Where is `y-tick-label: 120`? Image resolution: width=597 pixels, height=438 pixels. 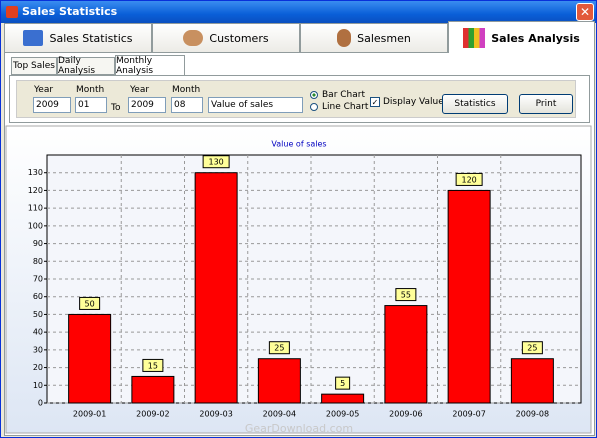 y-tick-label: 120 is located at coordinates (35, 190).